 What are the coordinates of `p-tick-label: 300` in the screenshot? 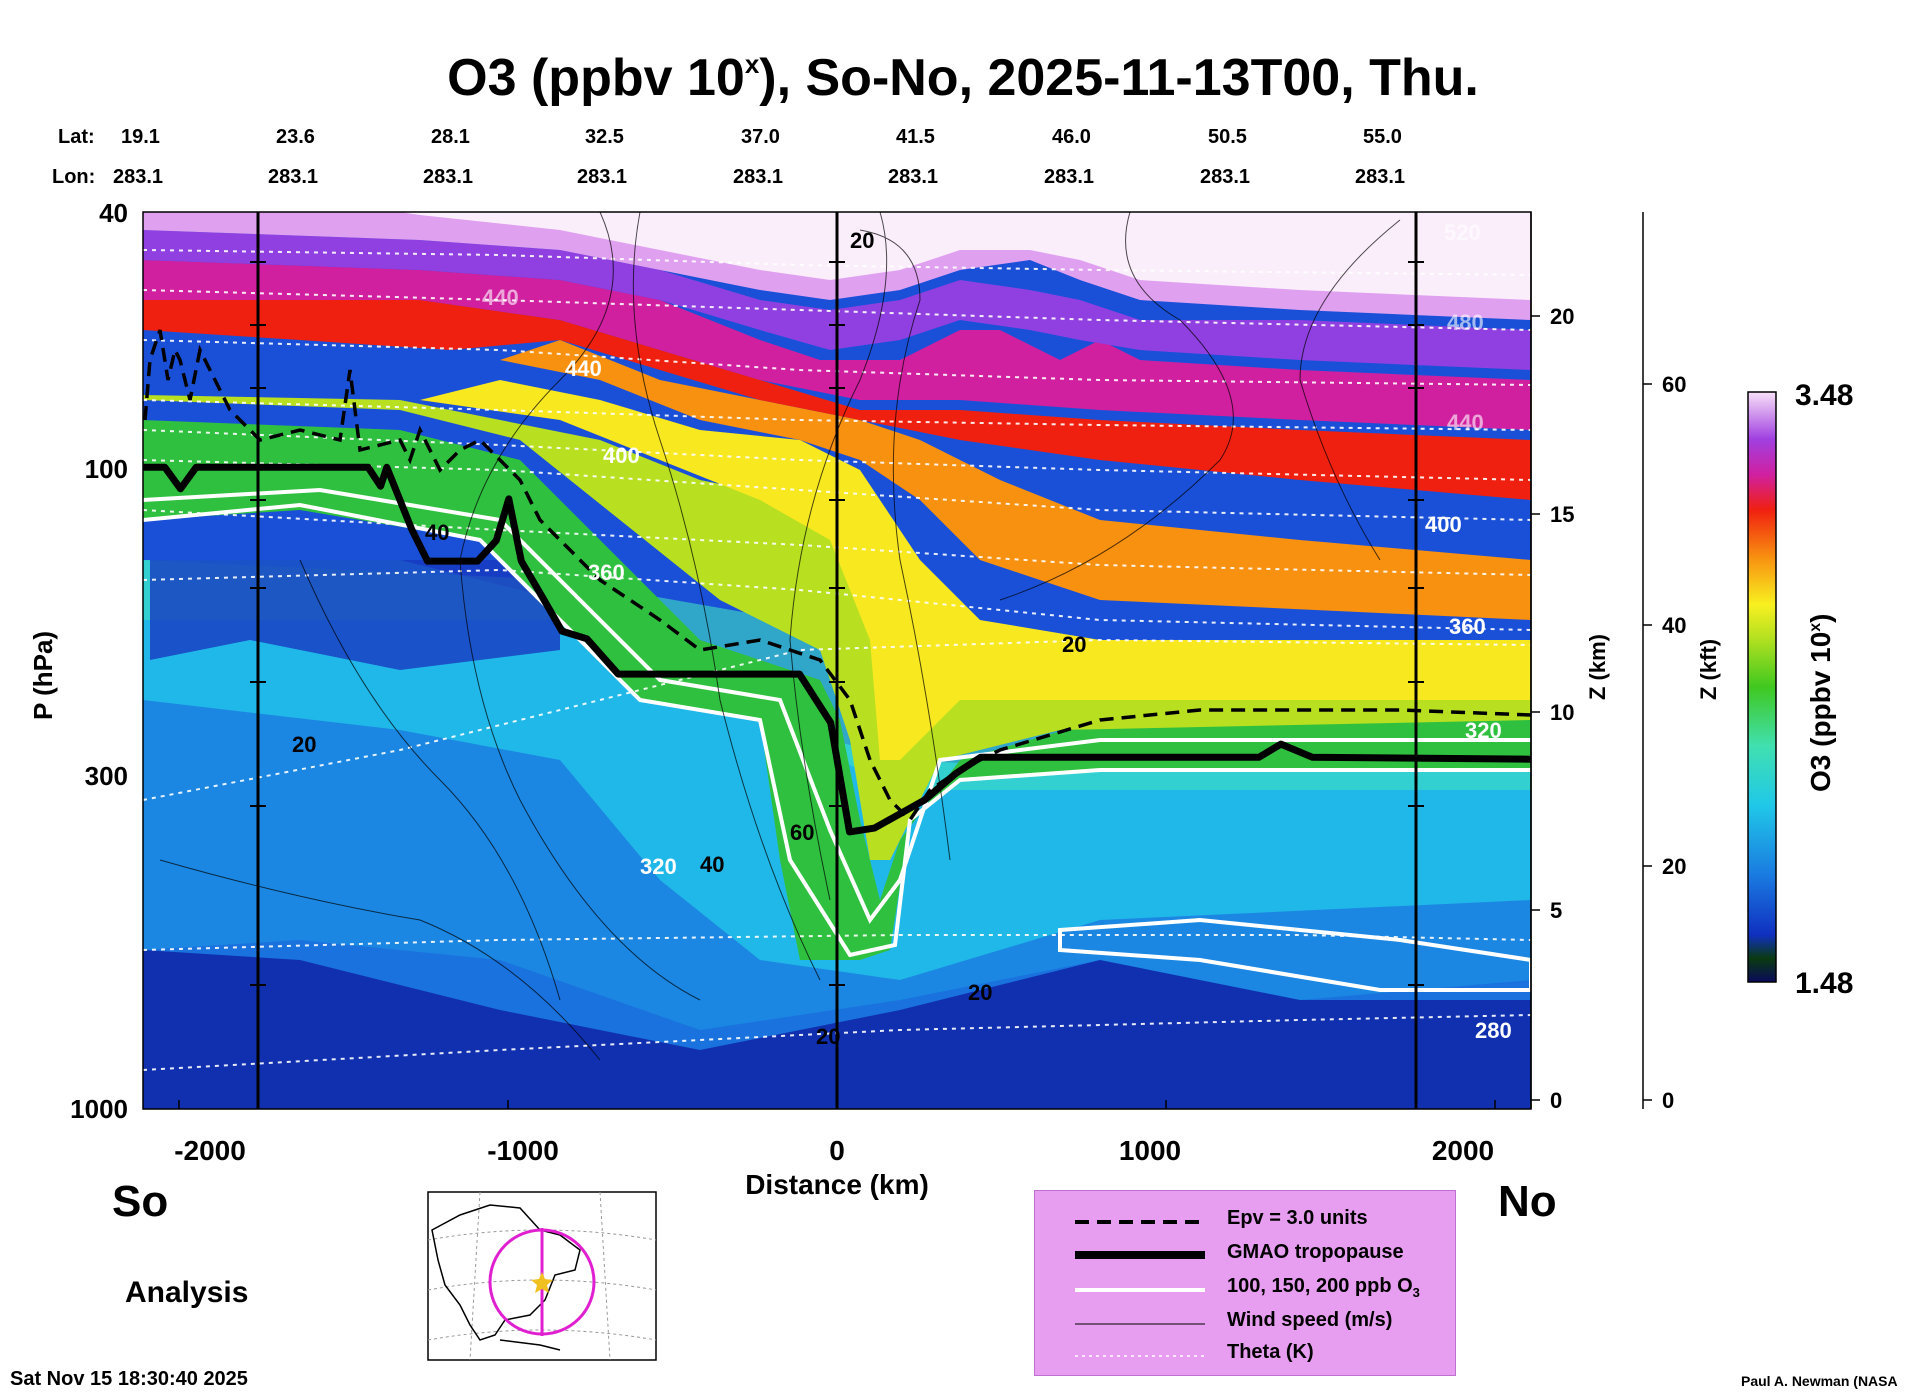 It's located at (106, 776).